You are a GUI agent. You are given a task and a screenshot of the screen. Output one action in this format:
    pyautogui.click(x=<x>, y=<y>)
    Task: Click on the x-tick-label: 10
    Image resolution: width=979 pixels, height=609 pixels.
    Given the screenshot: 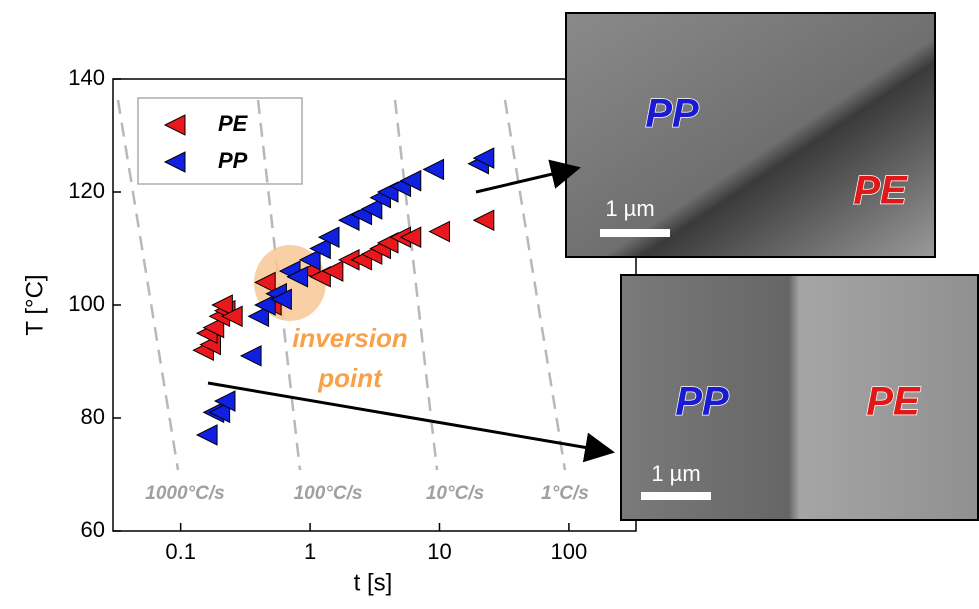 What is the action you would take?
    pyautogui.click(x=439, y=551)
    